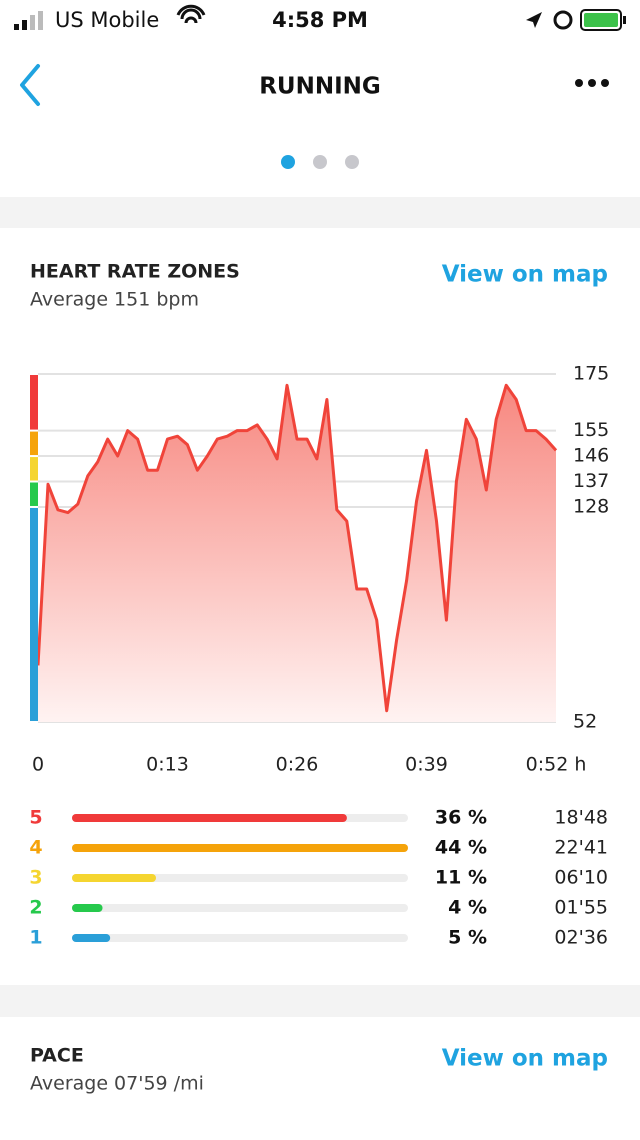 The width and height of the screenshot is (640, 1140). What do you see at coordinates (581, 818) in the screenshot?
I see `zone-time: 18'48` at bounding box center [581, 818].